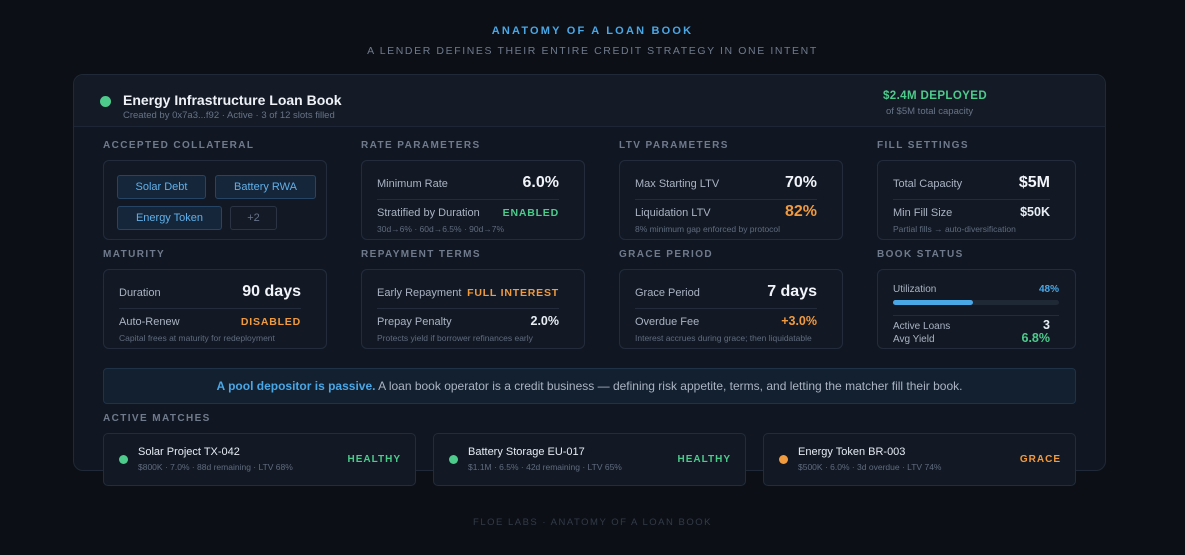 The height and width of the screenshot is (555, 1185). I want to click on ltv-divider, so click(726, 199).